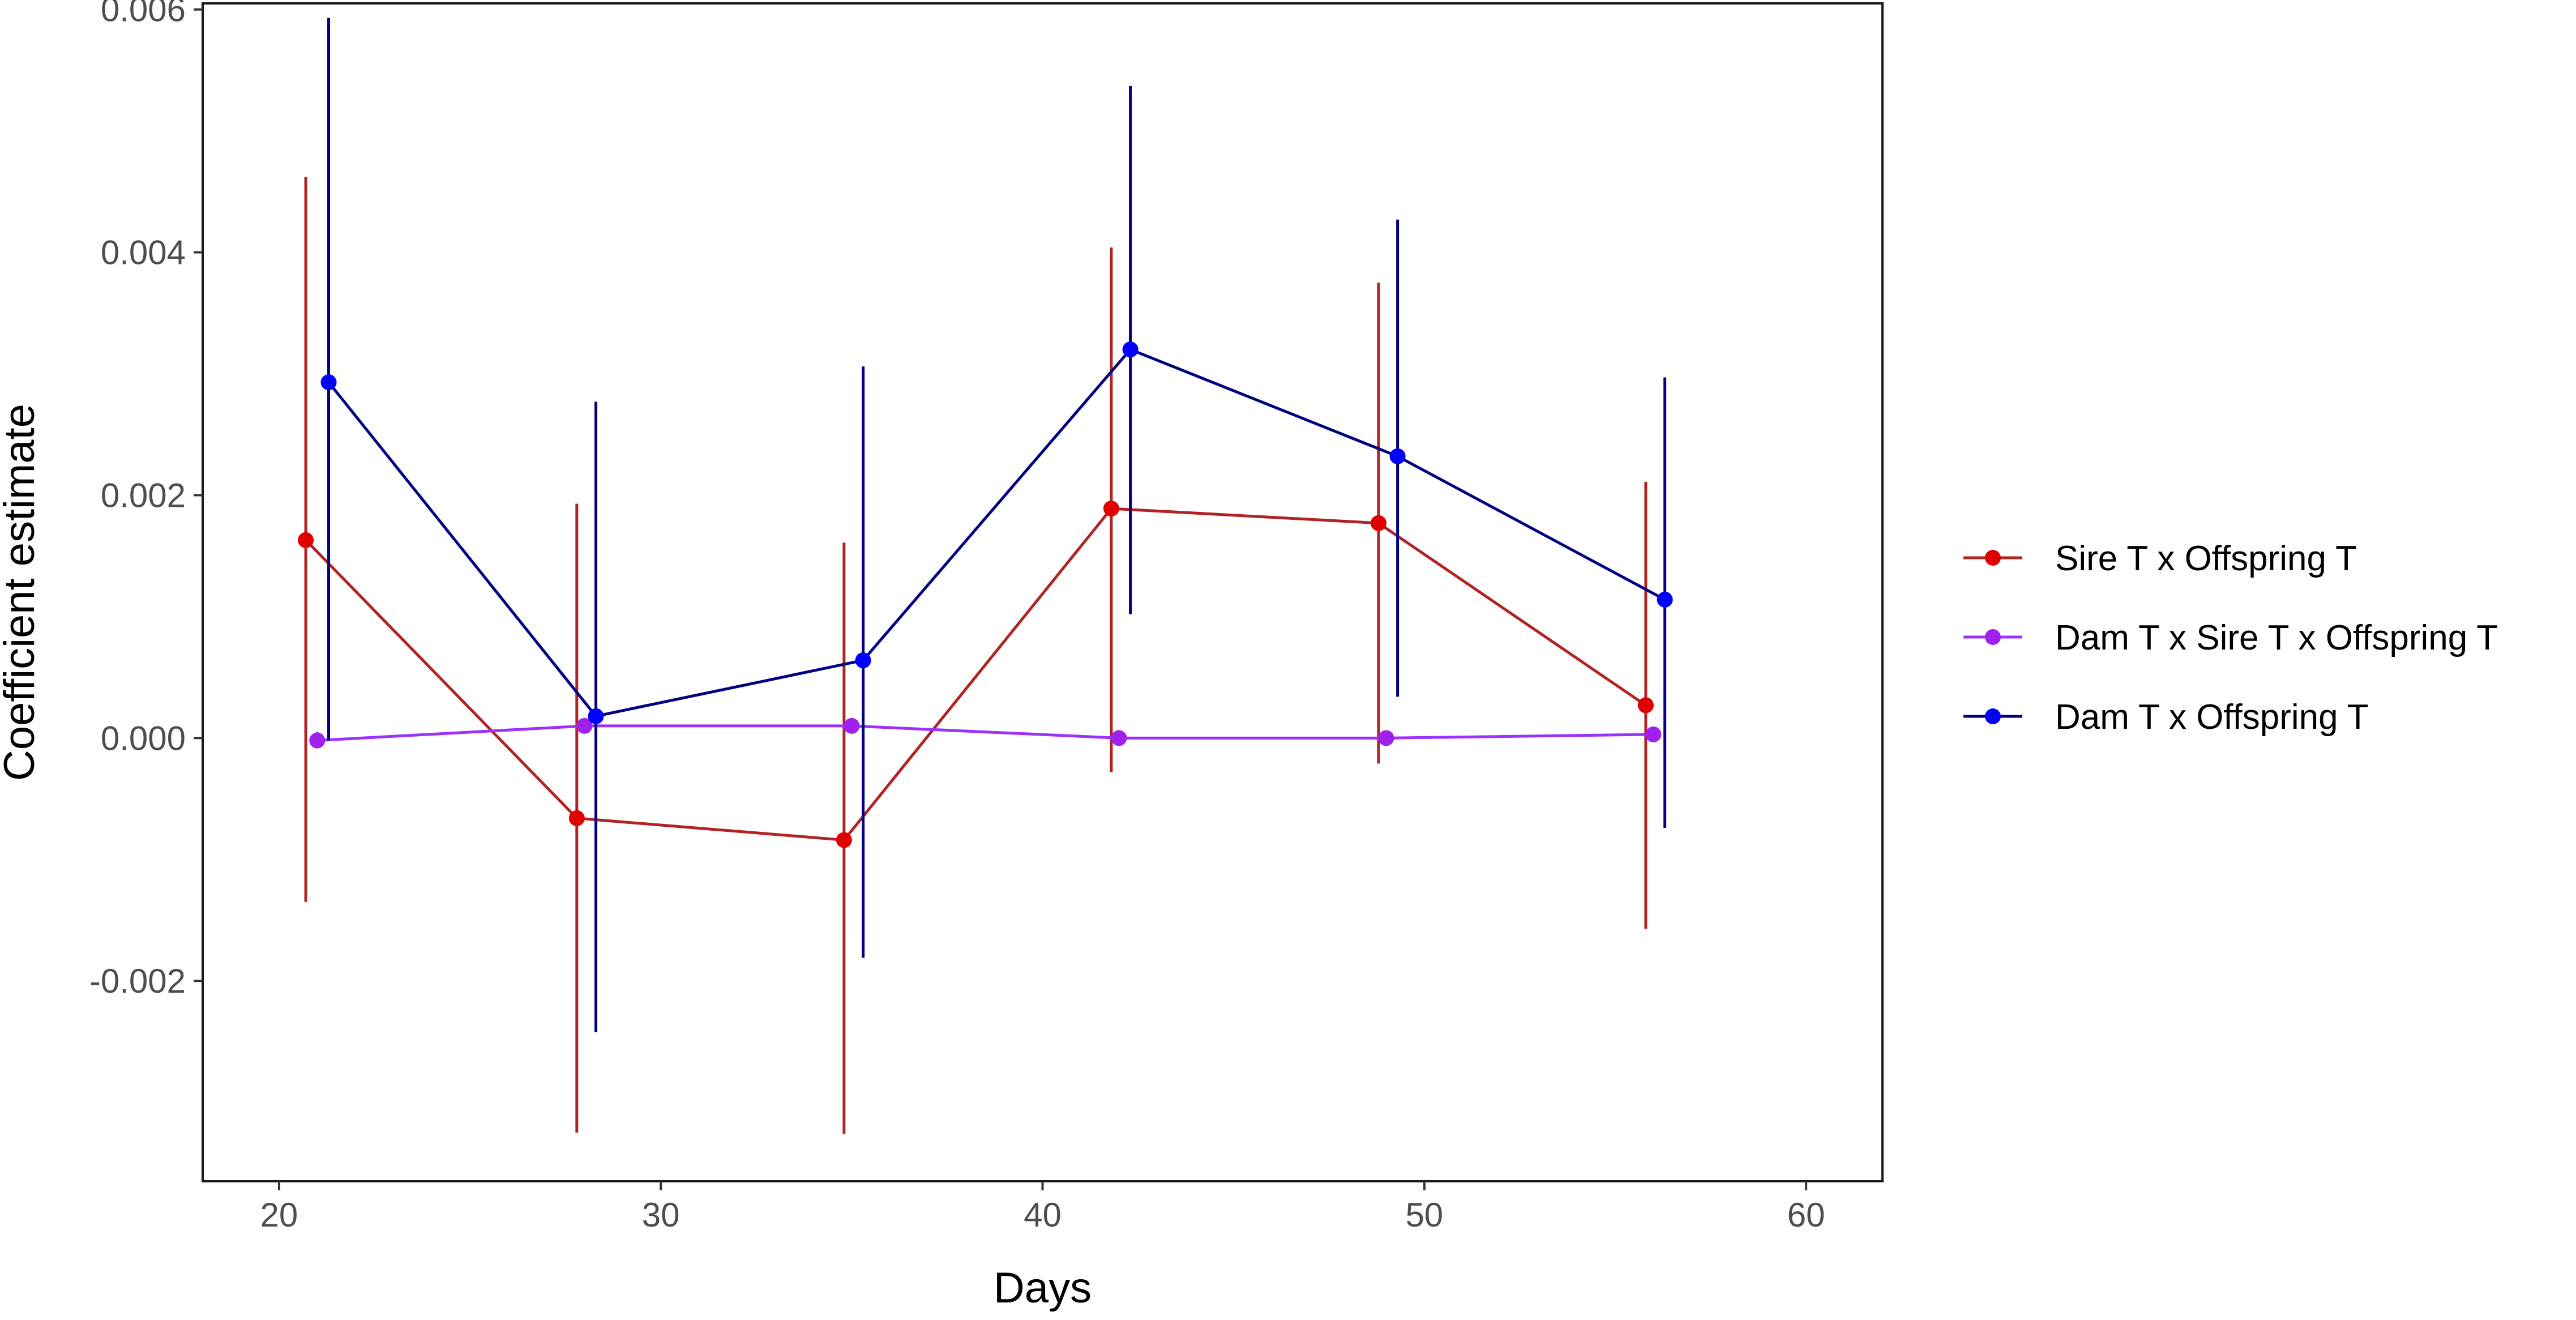 Image resolution: width=2576 pixels, height=1320 pixels. Describe the element at coordinates (2212, 718) in the screenshot. I see `legend-label: Dam T x Offspring T` at that location.